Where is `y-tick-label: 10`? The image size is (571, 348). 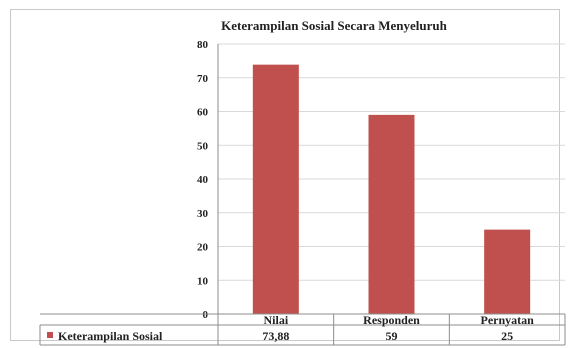
y-tick-label: 10 is located at coordinates (203, 281).